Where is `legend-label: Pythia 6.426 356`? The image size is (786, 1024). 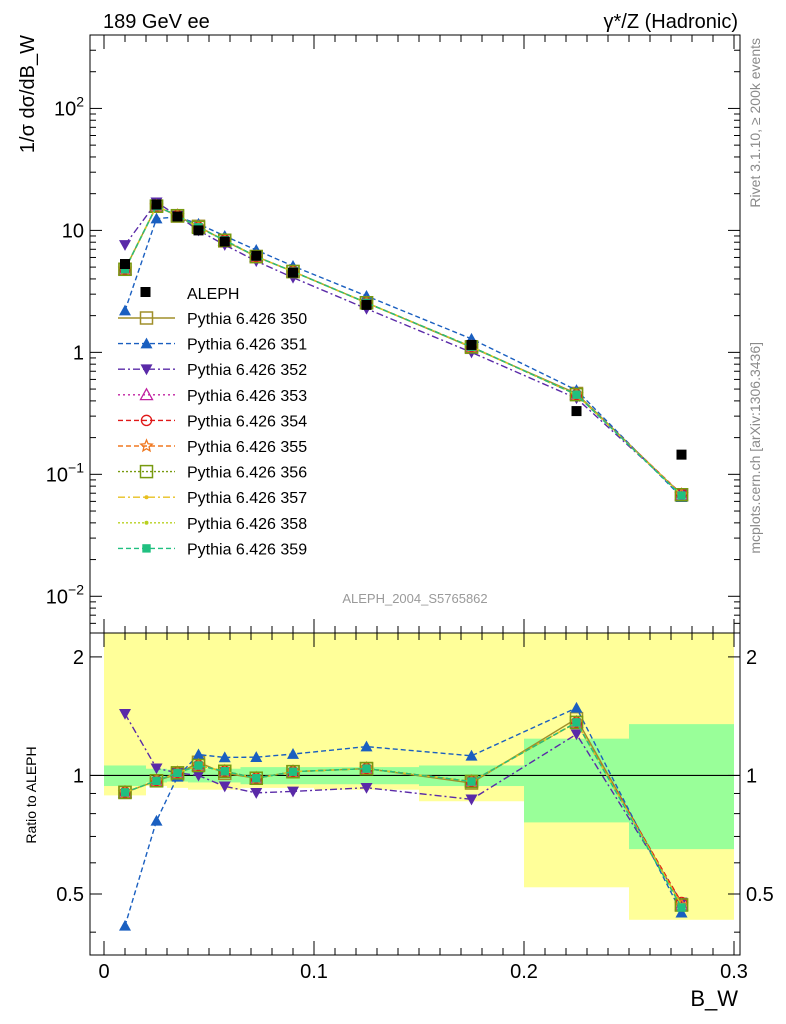 legend-label: Pythia 6.426 356 is located at coordinates (247, 473).